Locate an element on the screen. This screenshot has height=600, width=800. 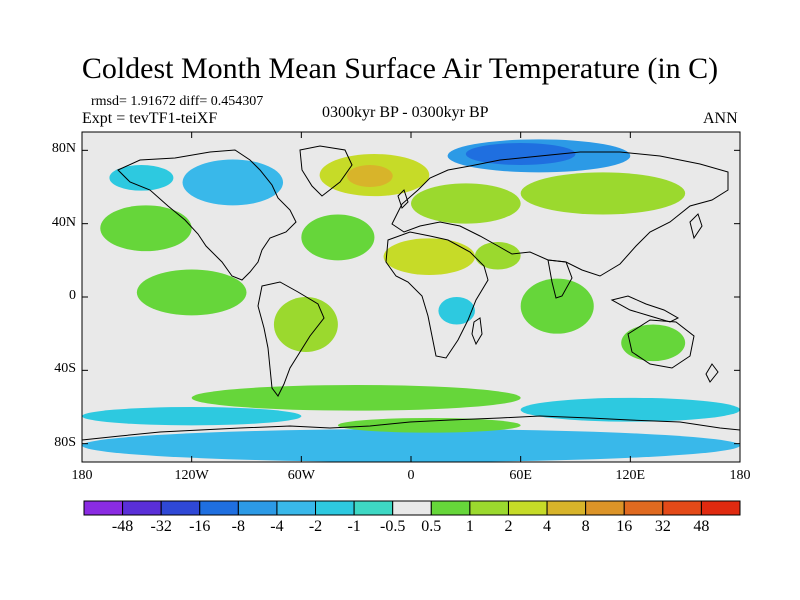
x-tick-label: 120E is located at coordinates (630, 475).